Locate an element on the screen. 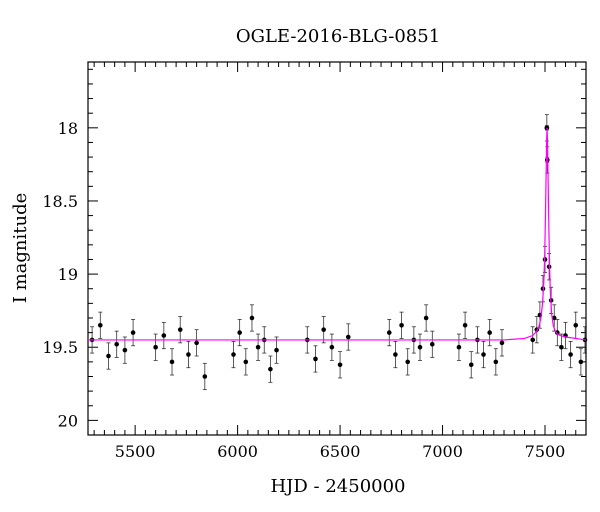  chart-title: OGLE-2016-BLG-0851 is located at coordinates (338, 36).